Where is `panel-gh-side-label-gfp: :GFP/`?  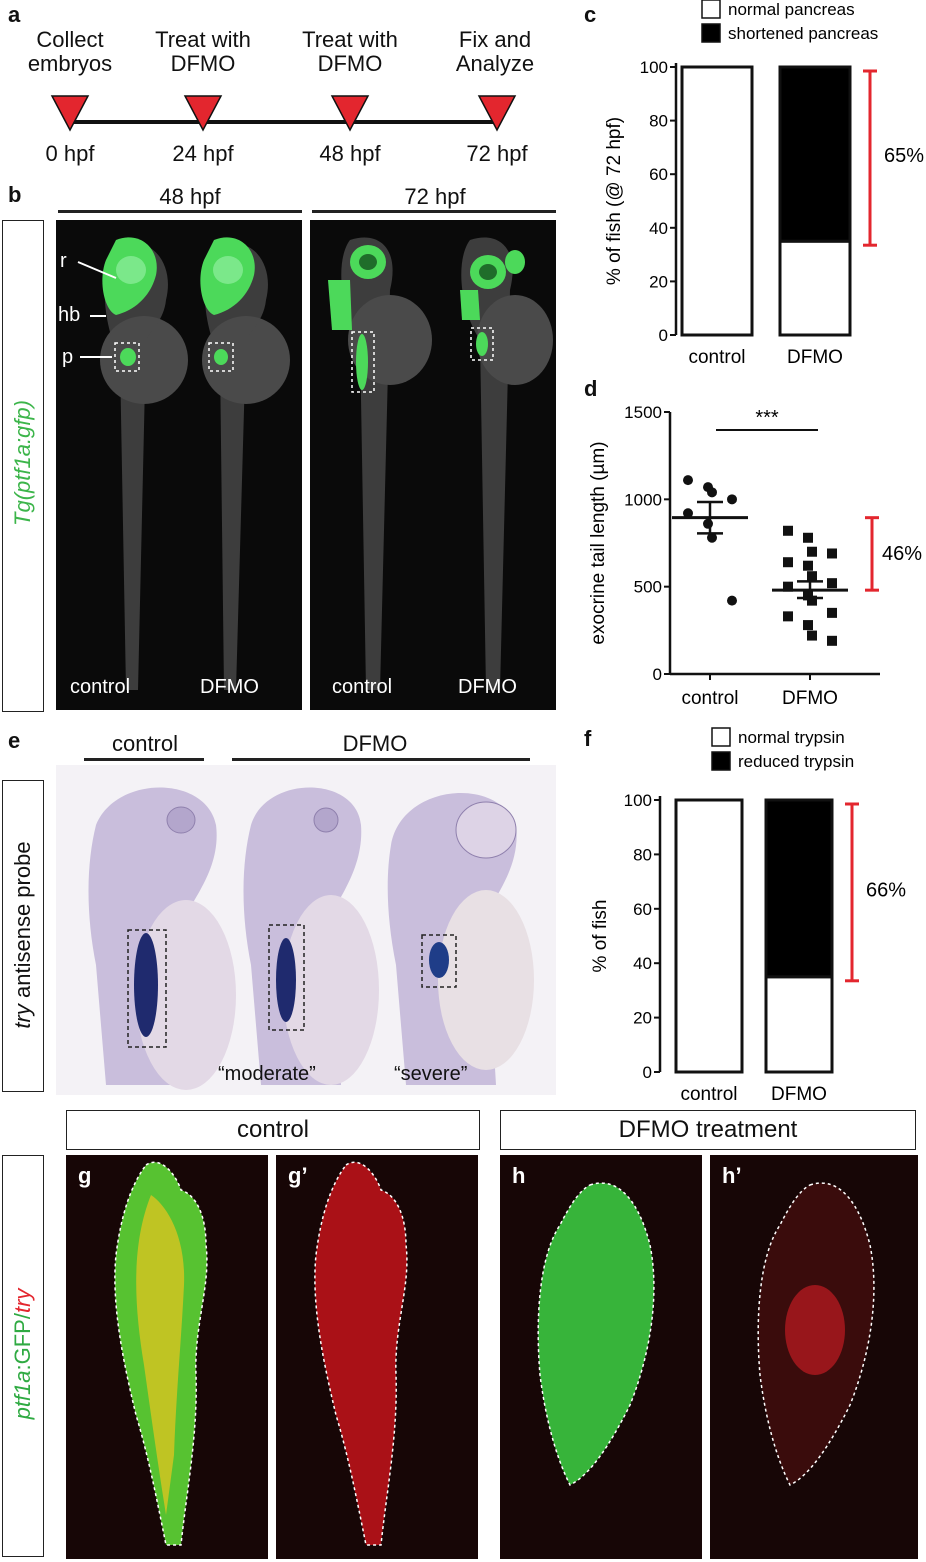
panel-gh-side-label-gfp: :GFP/ is located at coordinates (22, 1342).